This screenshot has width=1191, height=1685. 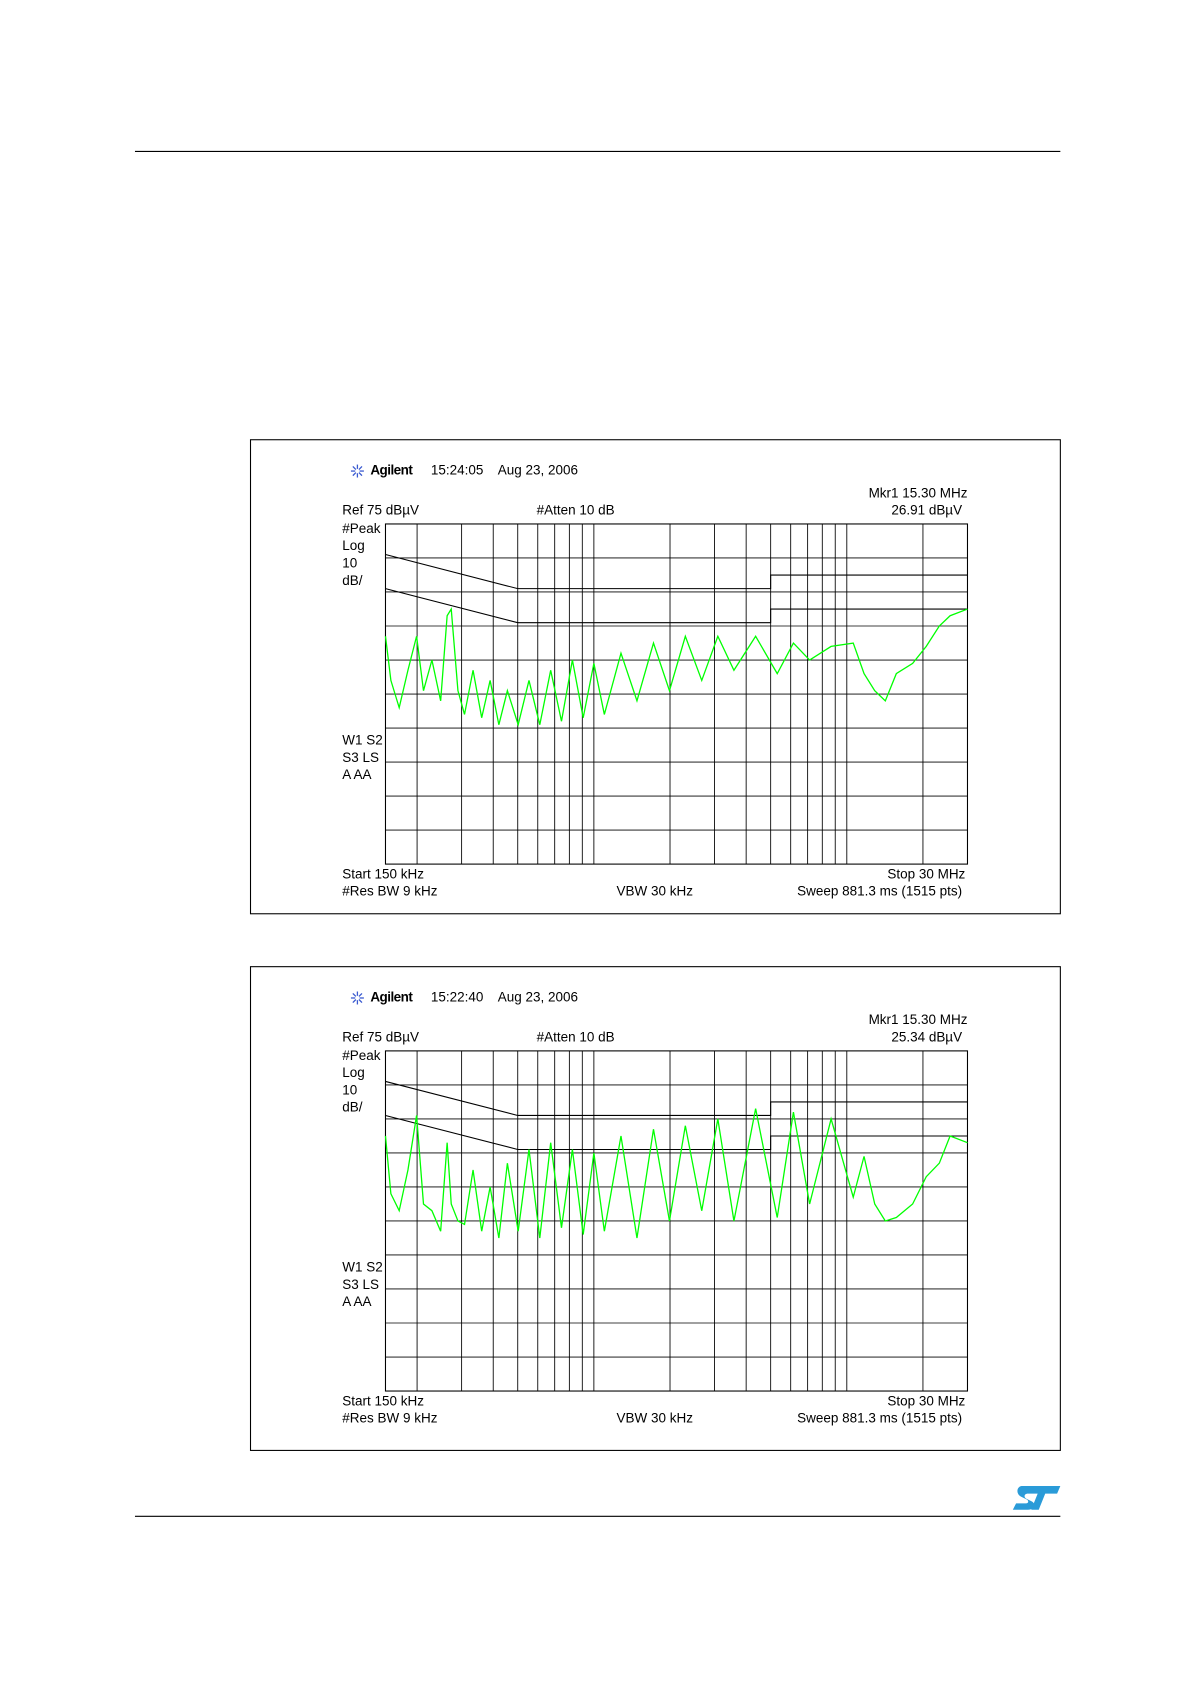 What do you see at coordinates (457, 470) in the screenshot?
I see `time: 15:24:05` at bounding box center [457, 470].